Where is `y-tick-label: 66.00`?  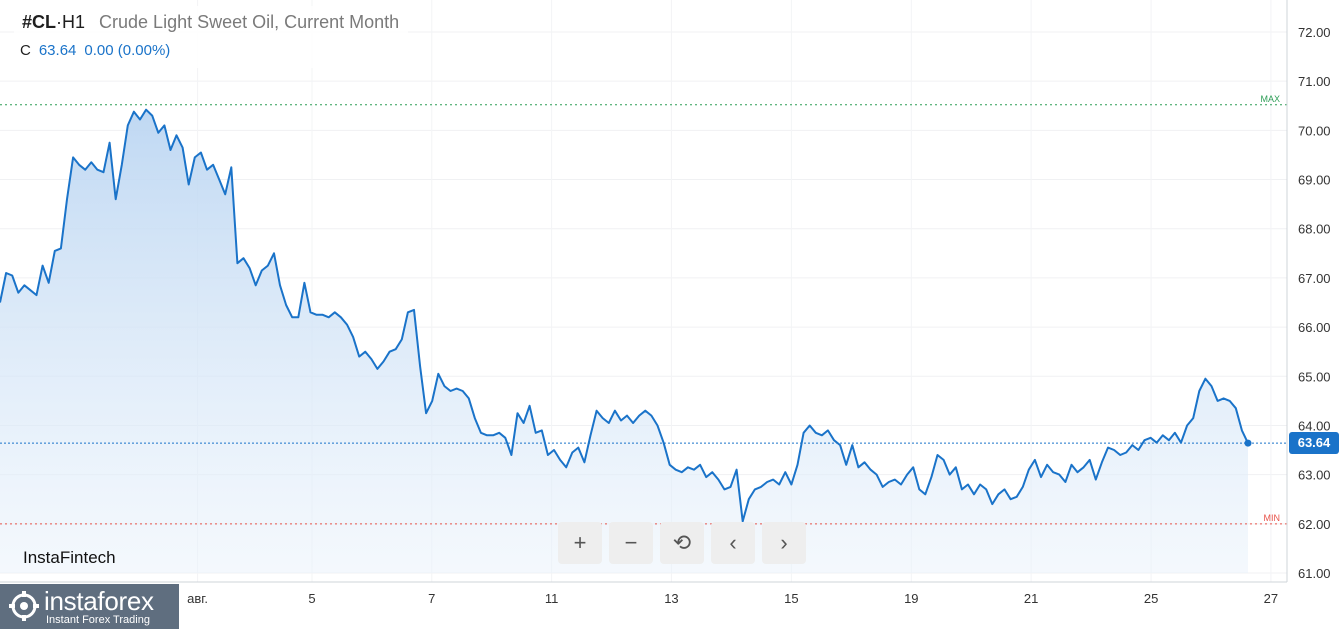 y-tick-label: 66.00 is located at coordinates (1314, 327).